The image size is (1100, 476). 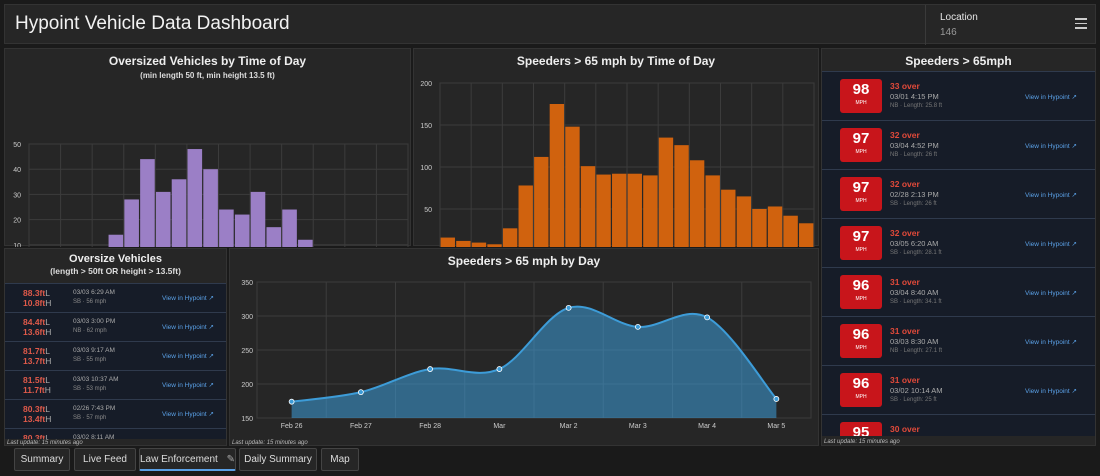 I want to click on vehicle-direction-speed: SB · 55 mph, so click(x=90, y=360).